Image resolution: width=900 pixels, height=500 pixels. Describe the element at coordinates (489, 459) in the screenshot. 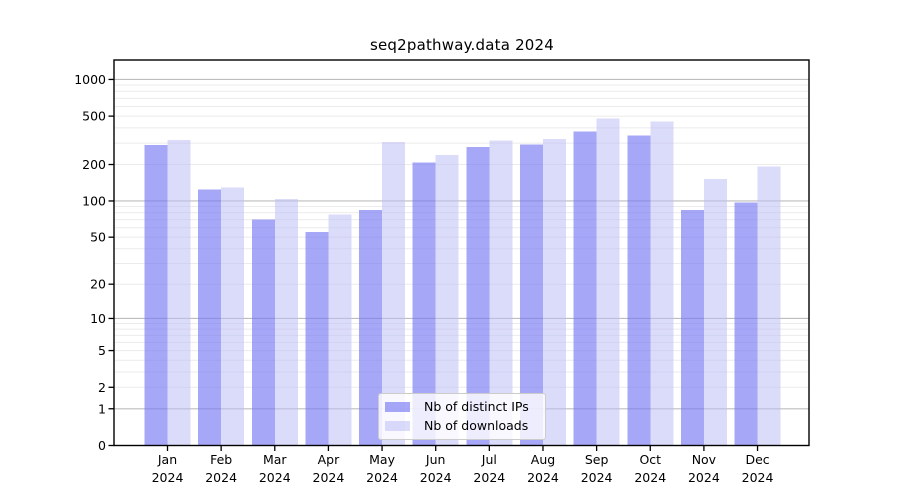

I see `x-tick-month: Jul` at that location.